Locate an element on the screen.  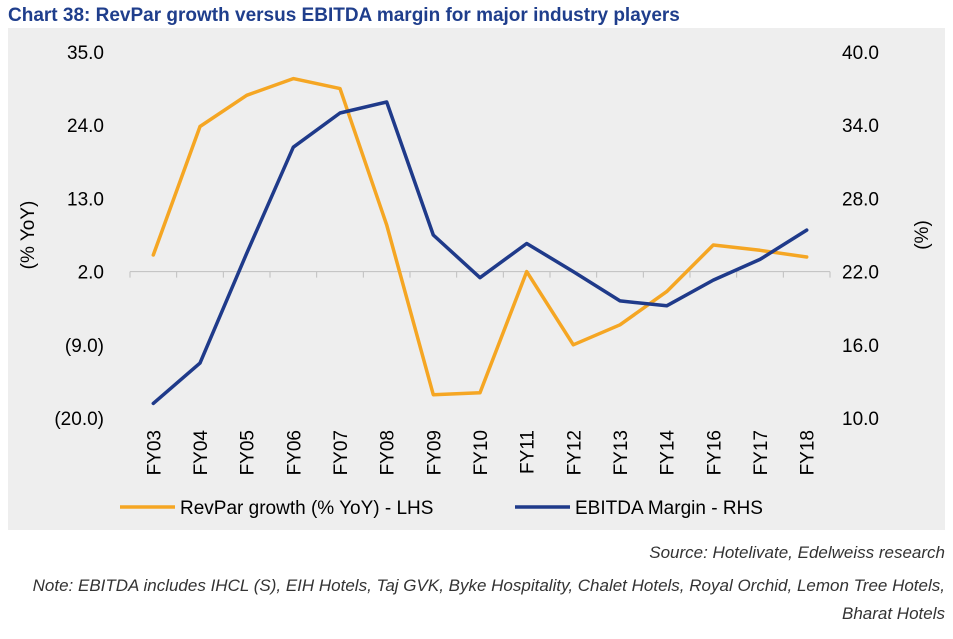
y-left-tick-label: 13.0 is located at coordinates (85, 199).